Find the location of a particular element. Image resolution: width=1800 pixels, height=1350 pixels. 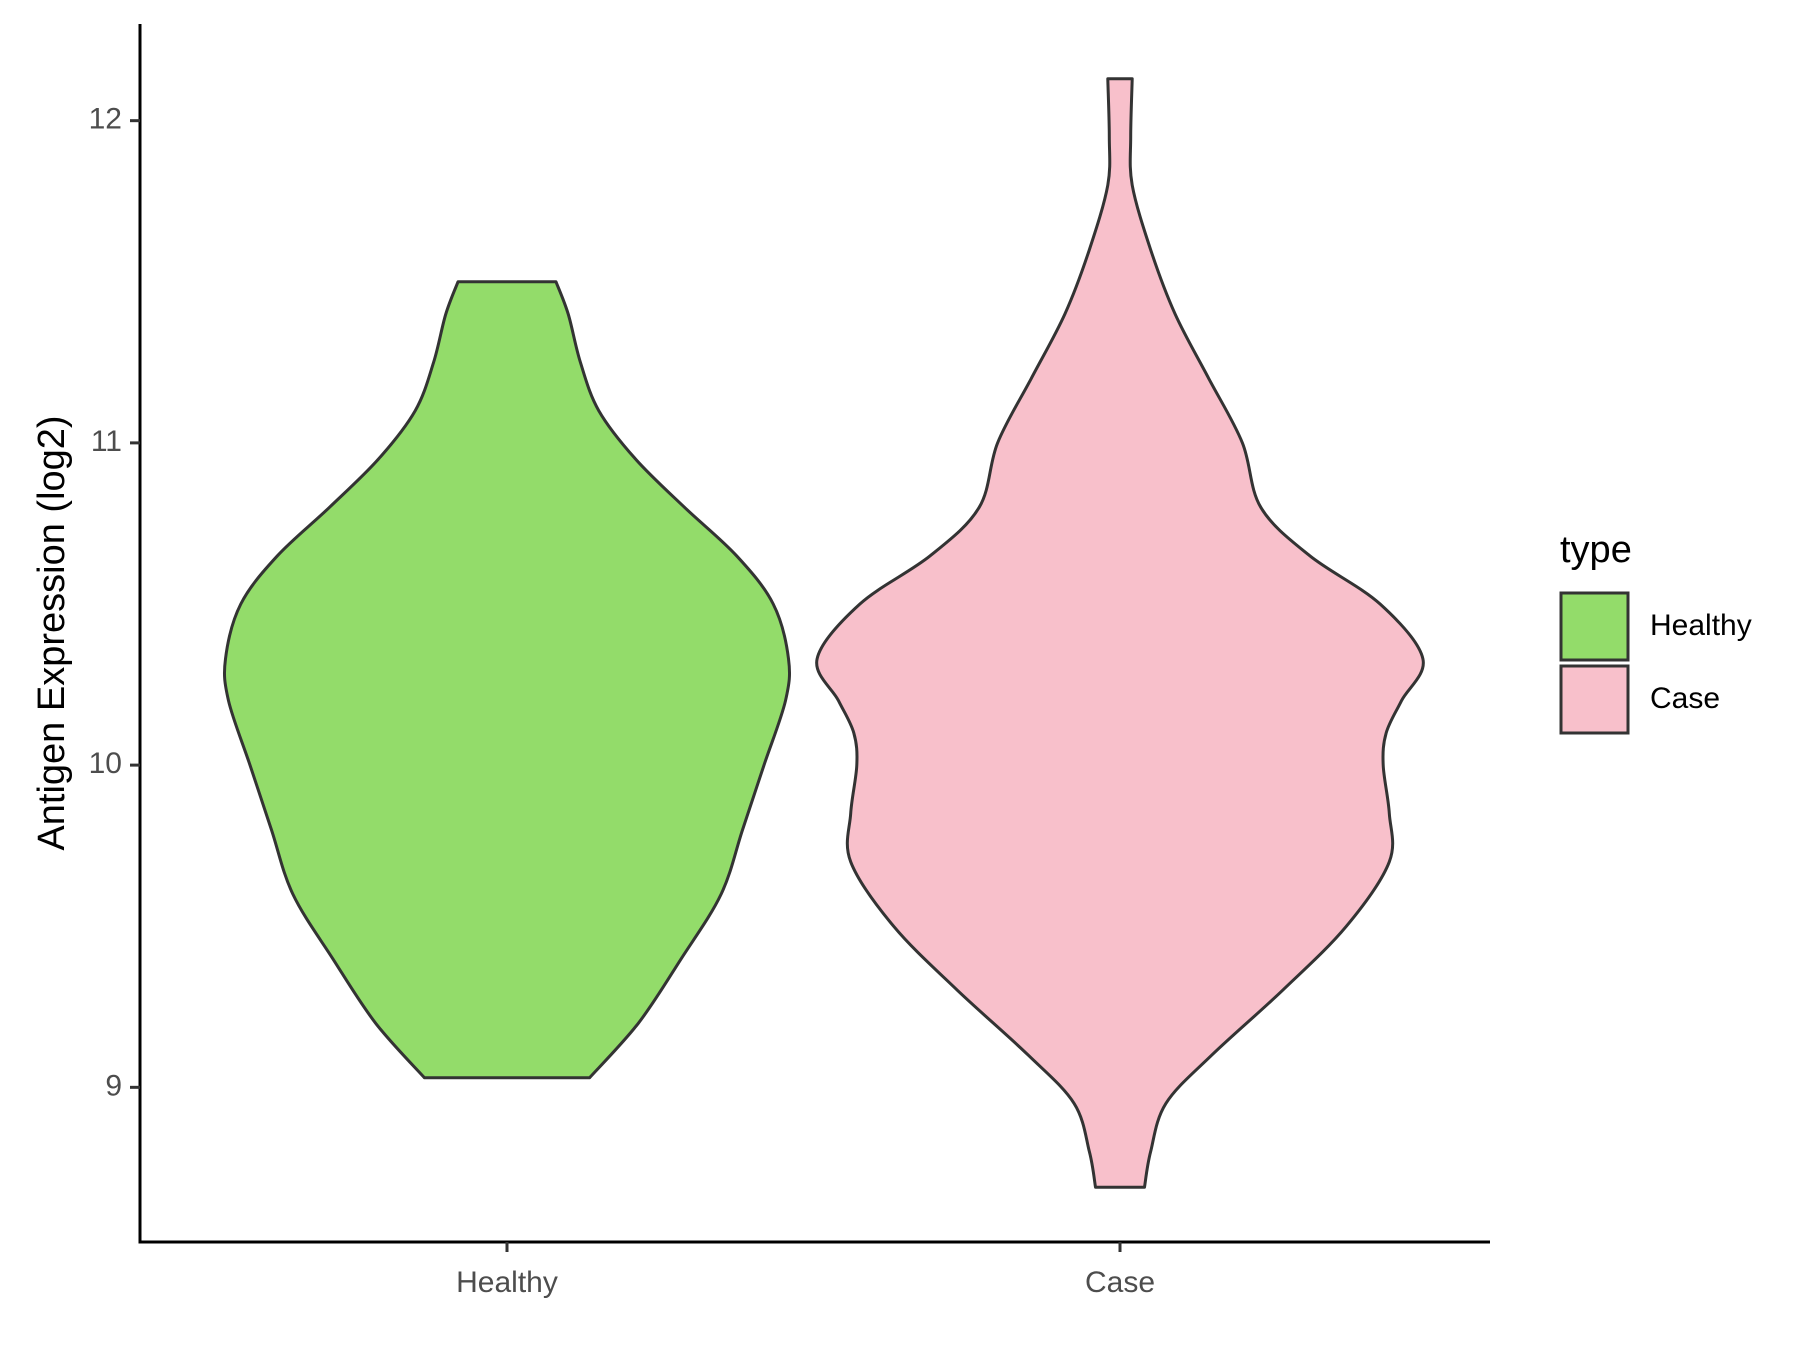

y-tick-label: 12 is located at coordinates (105, 119).